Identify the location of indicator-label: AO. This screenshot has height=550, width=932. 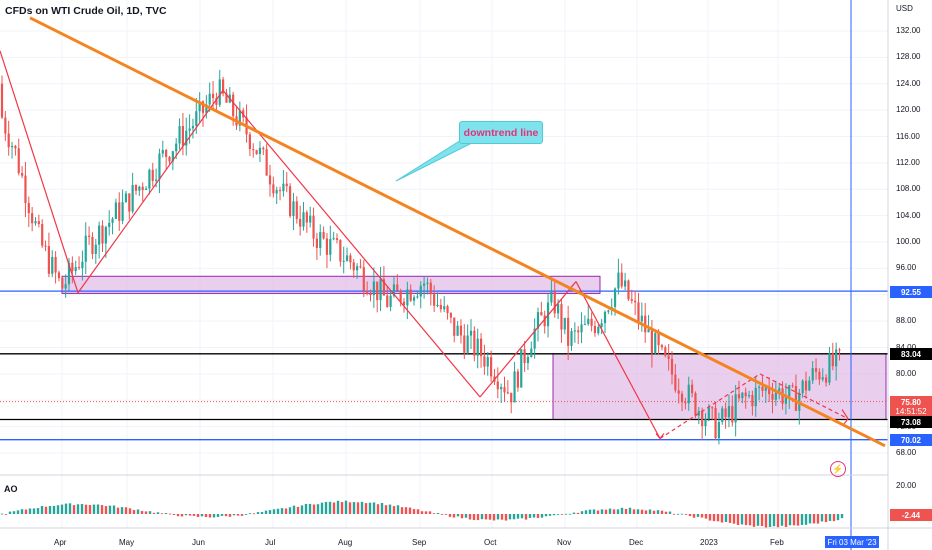
(11, 489).